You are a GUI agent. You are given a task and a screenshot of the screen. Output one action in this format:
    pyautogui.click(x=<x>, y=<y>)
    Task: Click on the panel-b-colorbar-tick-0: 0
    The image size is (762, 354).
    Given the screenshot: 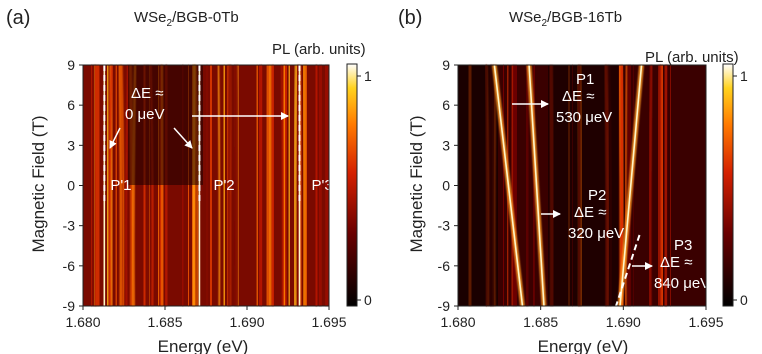 What is the action you would take?
    pyautogui.click(x=744, y=300)
    